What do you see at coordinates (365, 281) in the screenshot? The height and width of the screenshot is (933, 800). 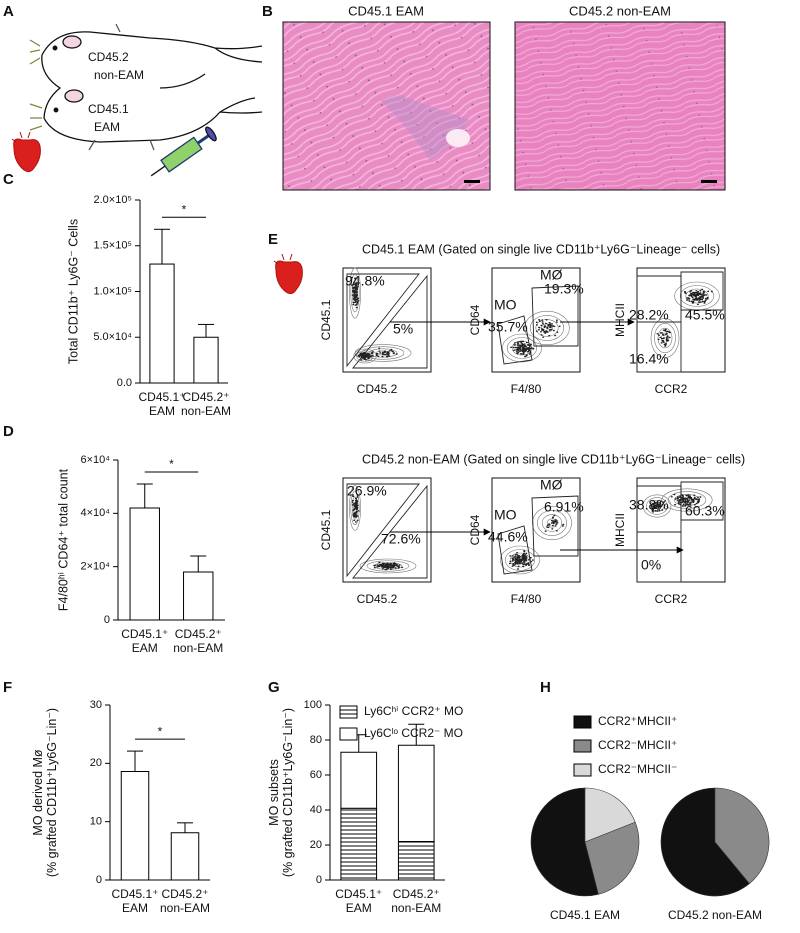 I see `gate-label: 94.8%` at bounding box center [365, 281].